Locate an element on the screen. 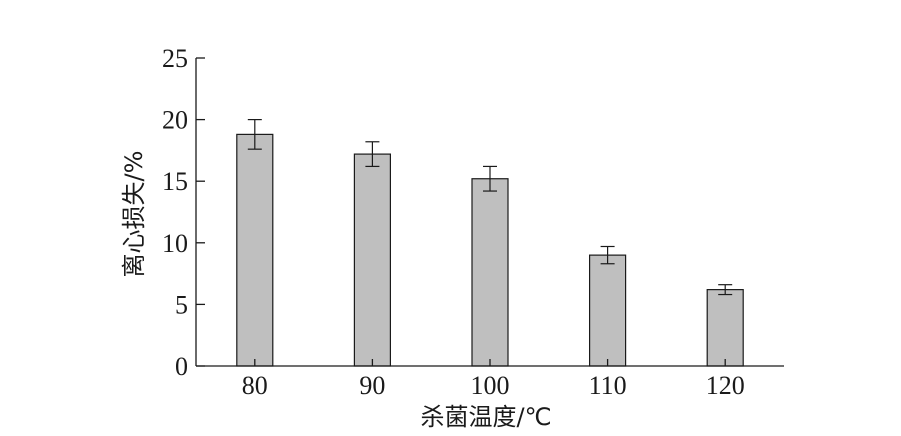 This screenshot has width=901, height=436. x-tick-label: 90 is located at coordinates (372, 385).